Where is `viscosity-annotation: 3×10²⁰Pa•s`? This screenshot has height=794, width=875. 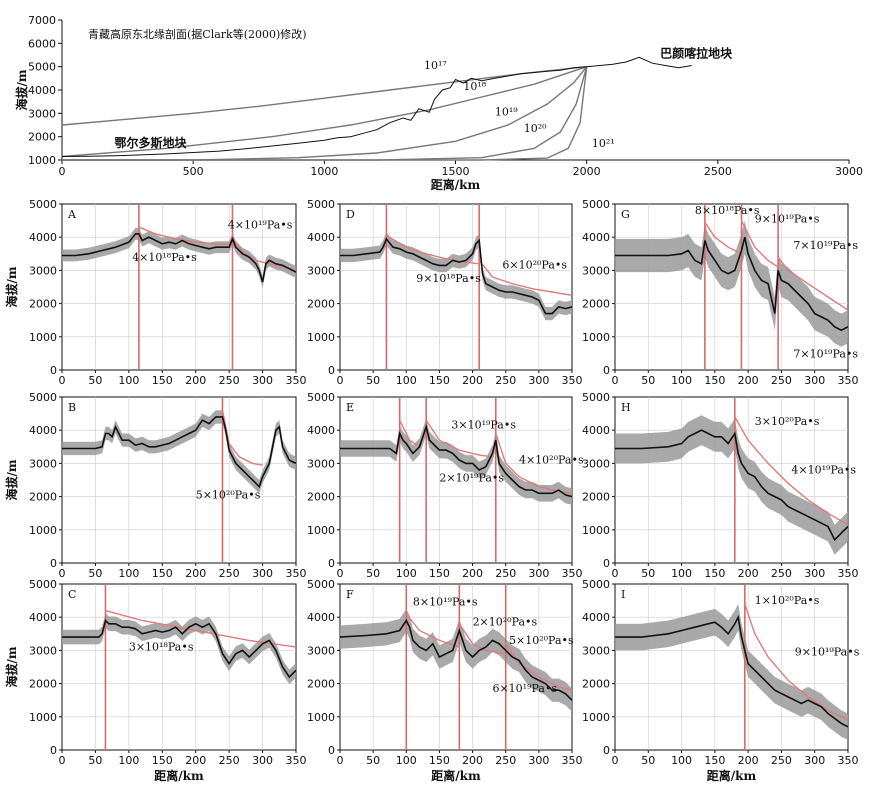
viscosity-annotation: 3×10²⁰Pa•s is located at coordinates (787, 421).